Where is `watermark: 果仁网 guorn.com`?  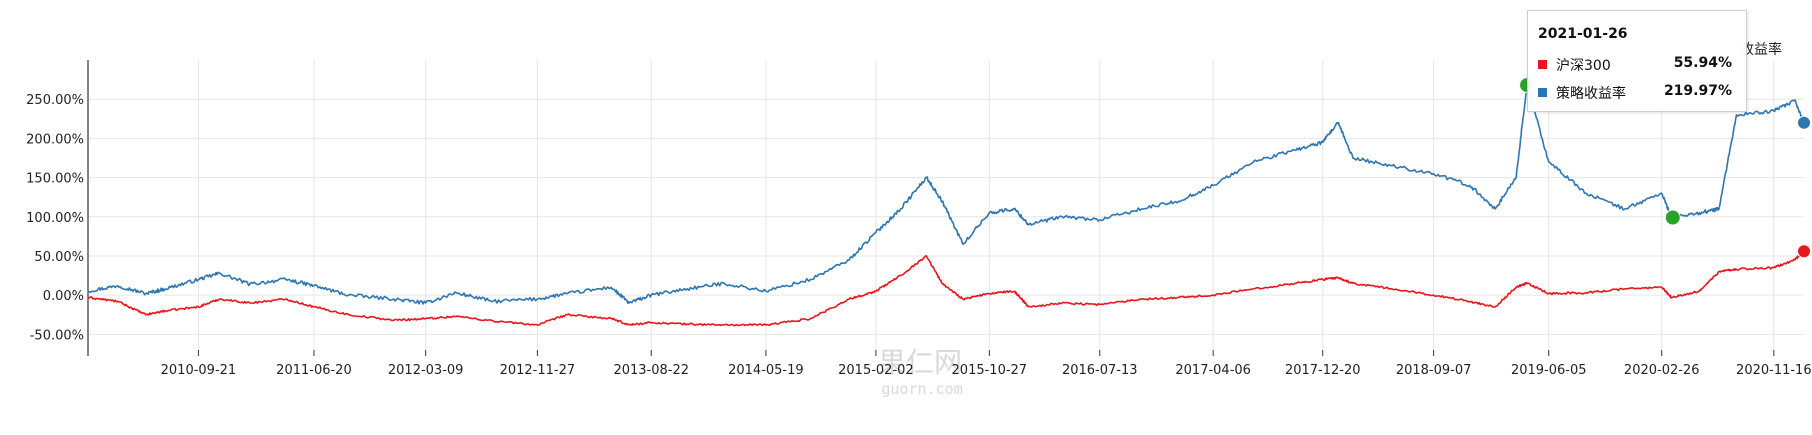
watermark: 果仁网 guorn.com is located at coordinates (920, 372).